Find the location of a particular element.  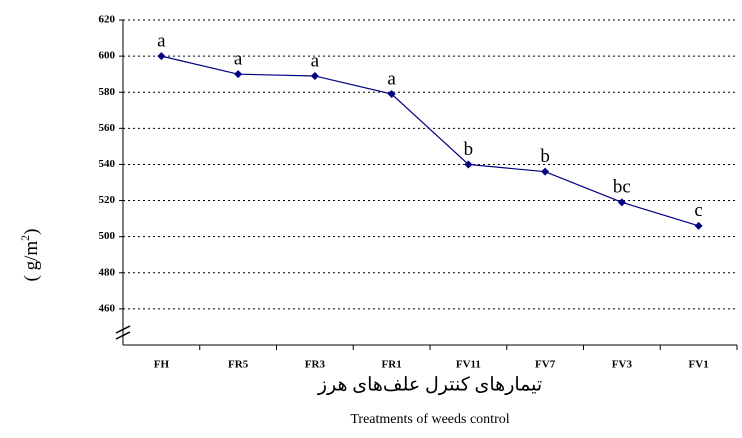

y-tick-label: 600 is located at coordinates (107, 56).